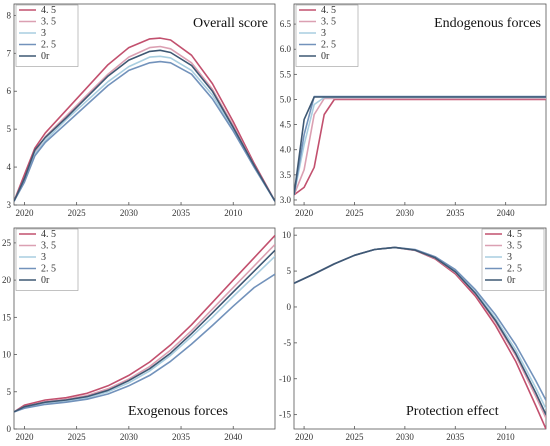  Describe the element at coordinates (452, 411) in the screenshot. I see `chart-title: Protection effect` at that location.